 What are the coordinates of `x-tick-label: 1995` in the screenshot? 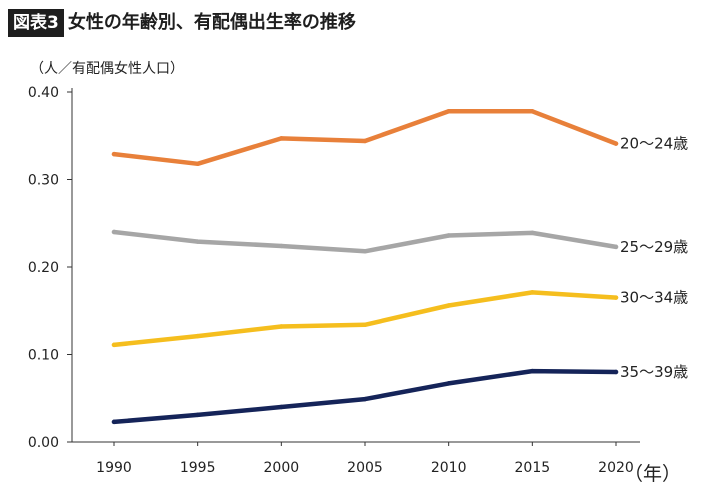 It's located at (198, 468).